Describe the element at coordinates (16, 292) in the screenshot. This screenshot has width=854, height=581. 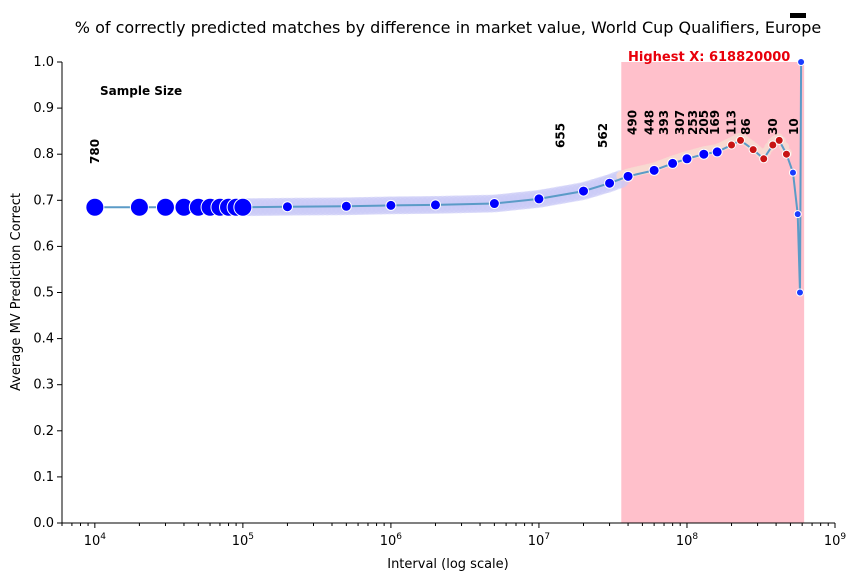
I see `y-axis-label: Average MV Prediction Correct` at that location.